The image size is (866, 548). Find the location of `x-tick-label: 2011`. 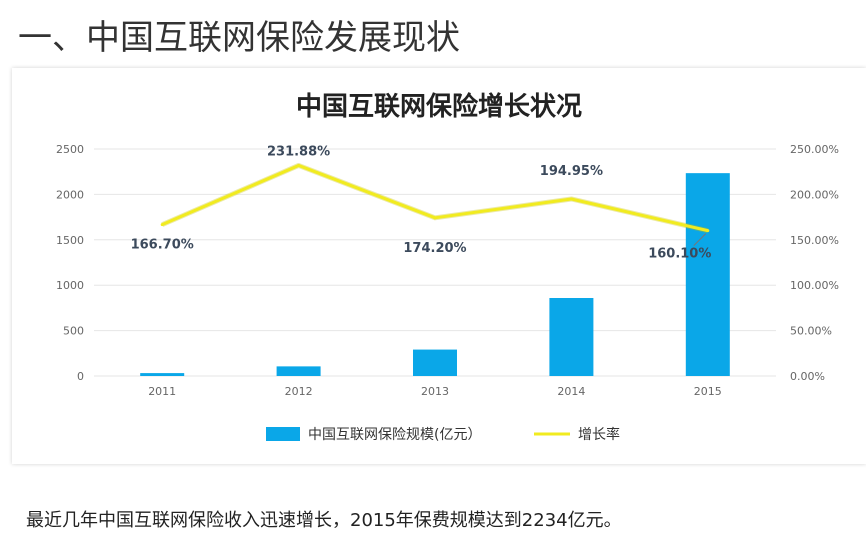

x-tick-label: 2011 is located at coordinates (162, 391).